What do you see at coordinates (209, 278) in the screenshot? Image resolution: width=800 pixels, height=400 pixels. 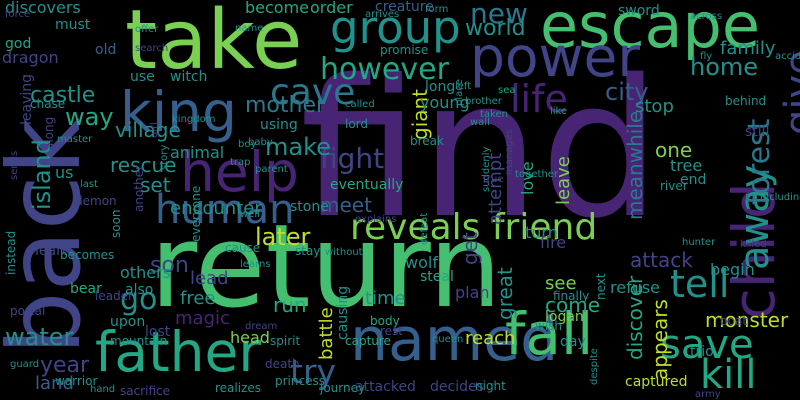 I see `word-cloud-word: lead` at bounding box center [209, 278].